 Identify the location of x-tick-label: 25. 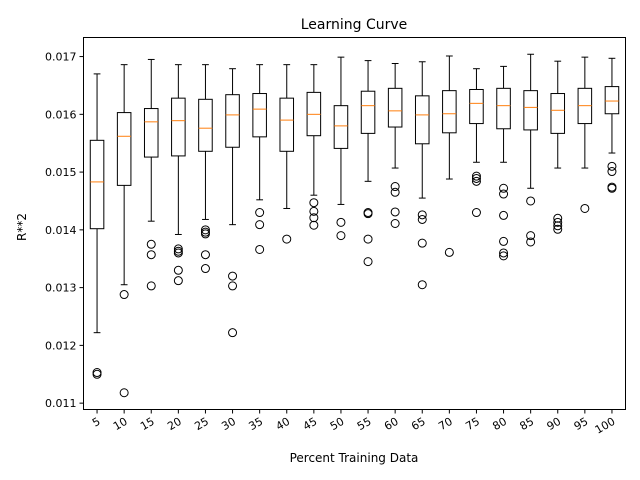
(201, 424).